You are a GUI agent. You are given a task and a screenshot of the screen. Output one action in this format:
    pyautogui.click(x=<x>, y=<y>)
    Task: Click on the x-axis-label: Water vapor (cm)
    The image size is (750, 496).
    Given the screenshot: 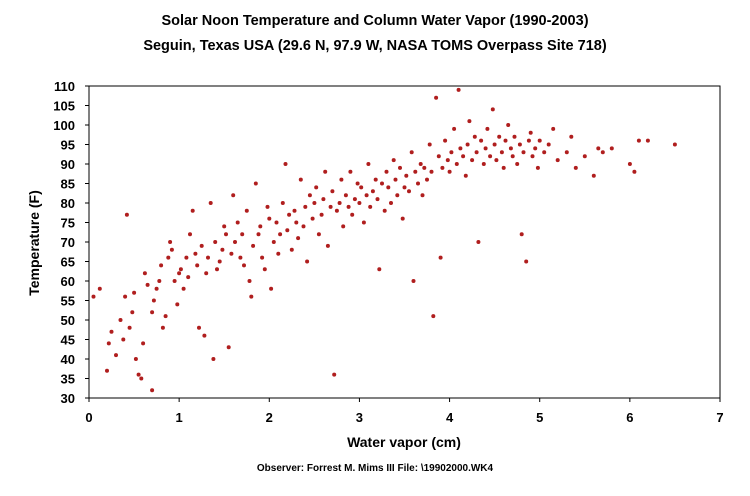 What is the action you would take?
    pyautogui.click(x=404, y=442)
    